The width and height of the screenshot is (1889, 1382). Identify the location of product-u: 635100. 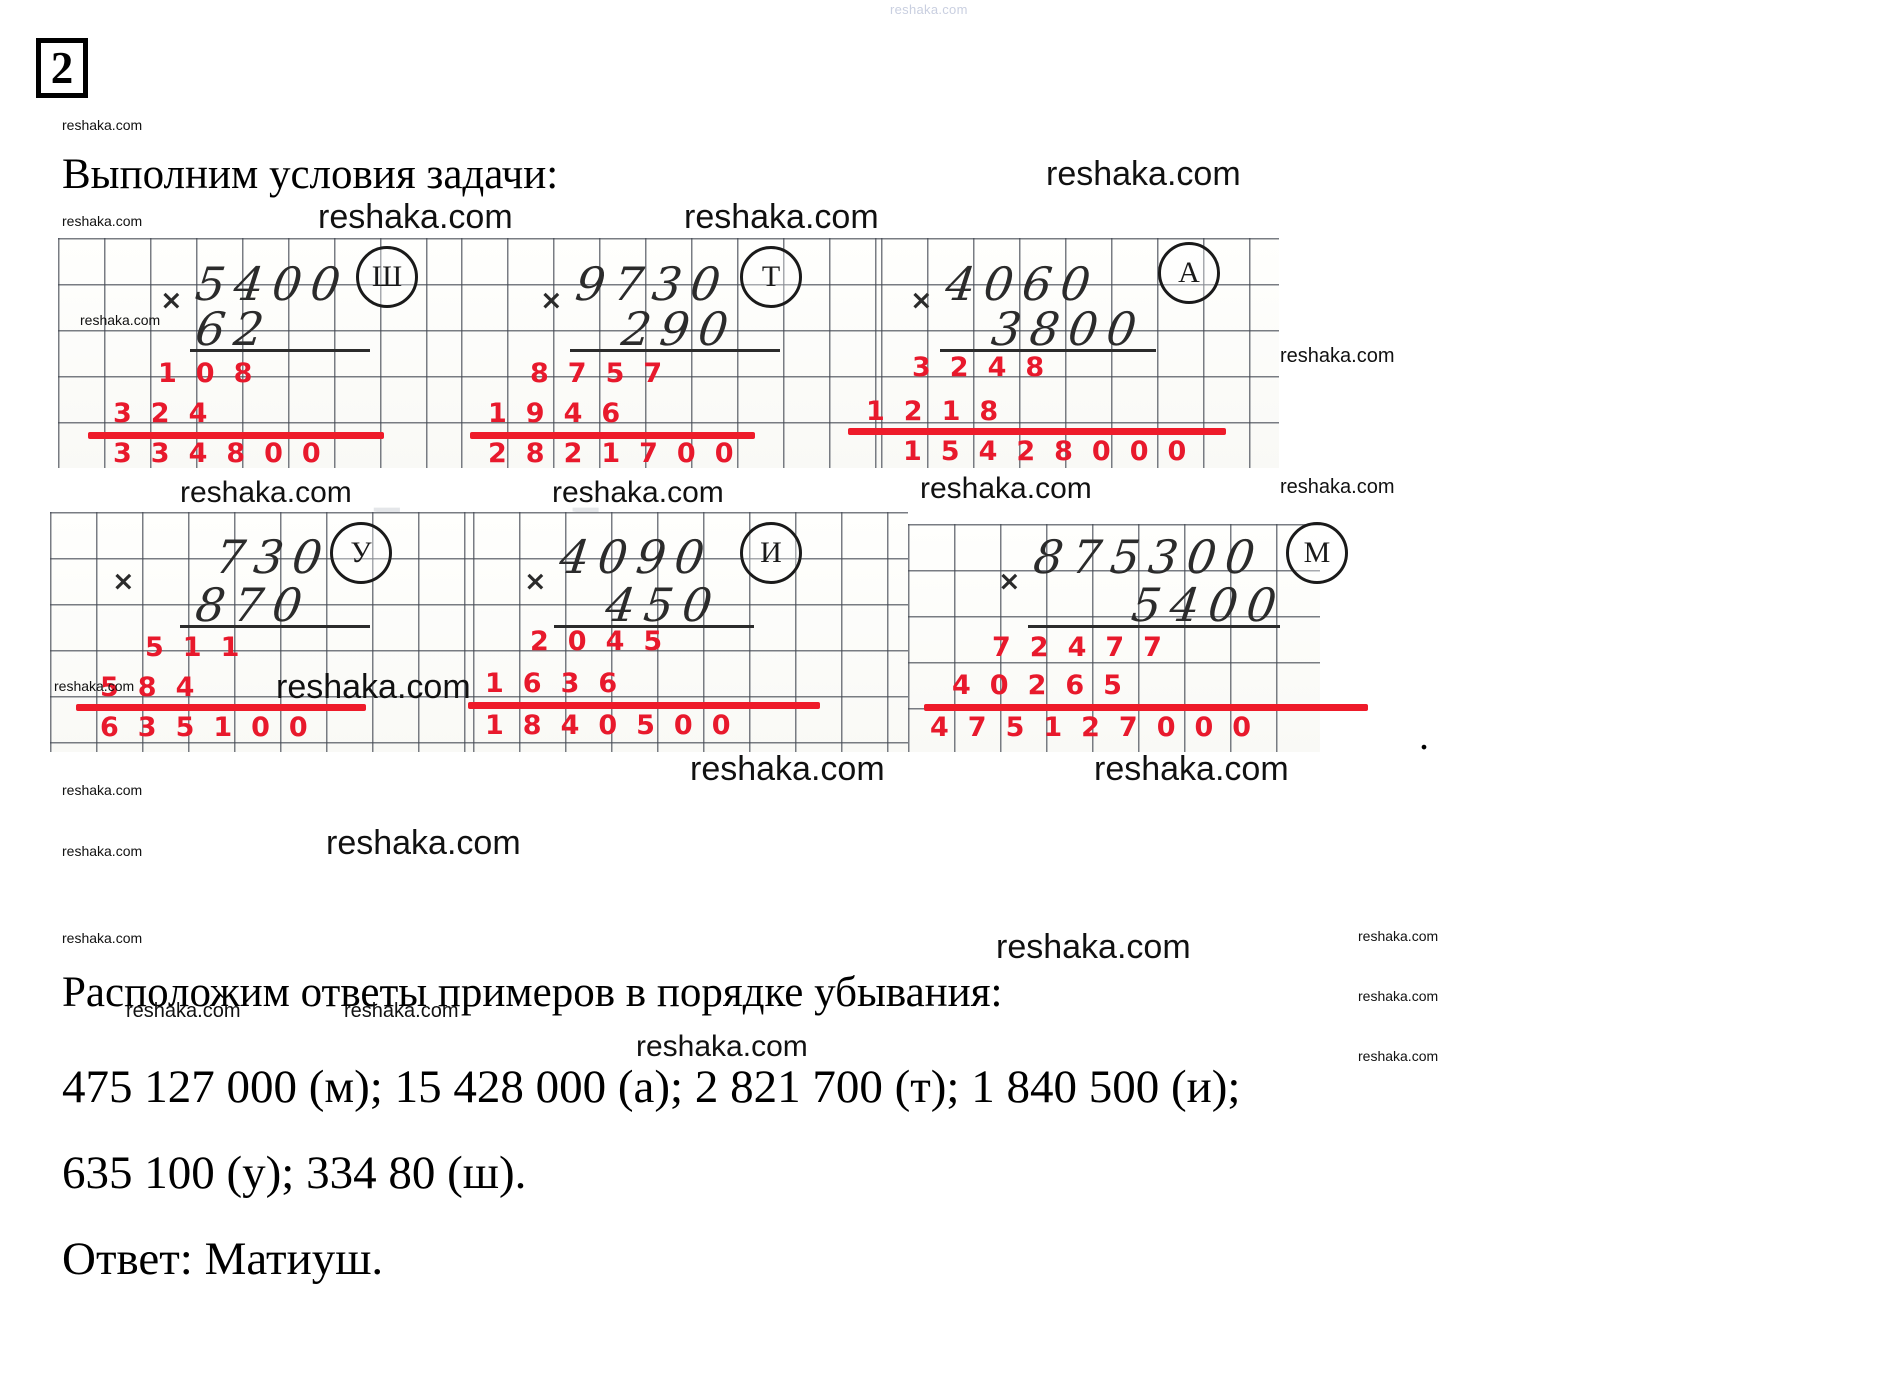
(213, 727).